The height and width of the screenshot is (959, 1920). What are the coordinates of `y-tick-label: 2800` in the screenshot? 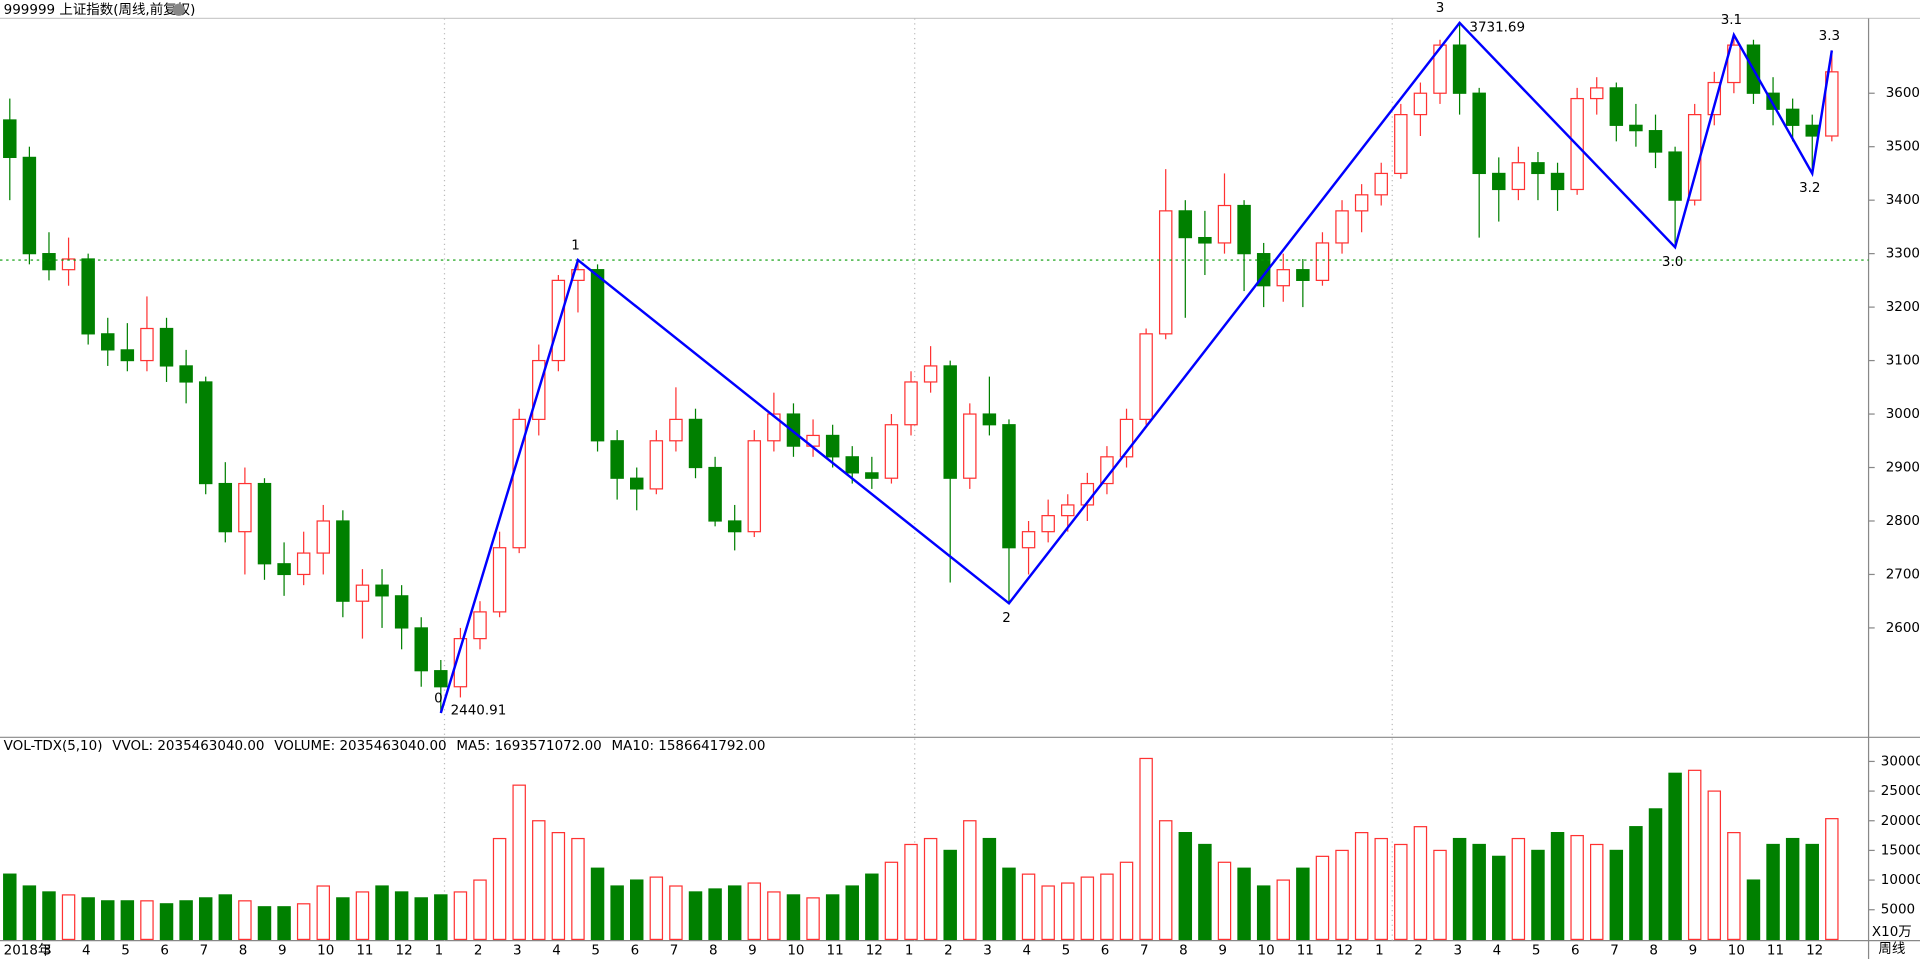 It's located at (1903, 521).